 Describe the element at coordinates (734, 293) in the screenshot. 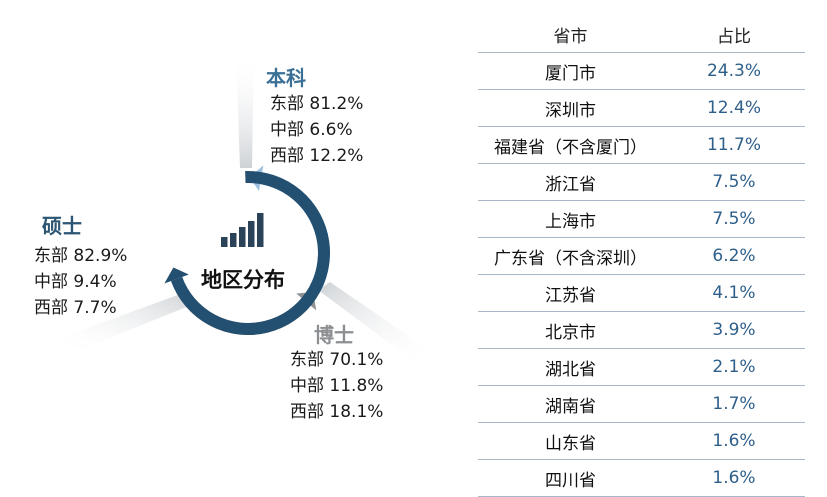

I see `share-cell: 4.1%` at that location.